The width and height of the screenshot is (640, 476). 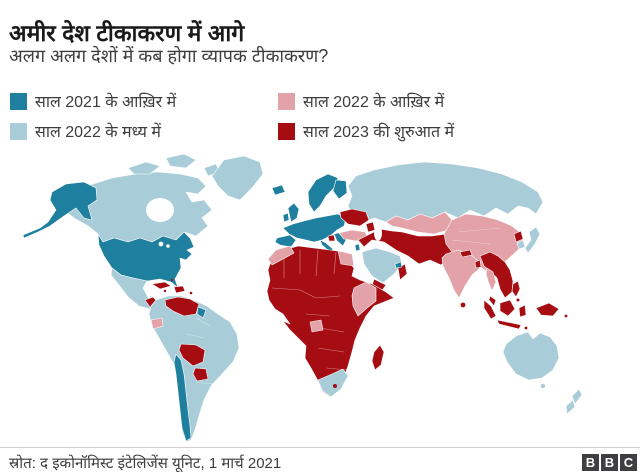 I want to click on country-hispaniola, so click(x=179, y=289).